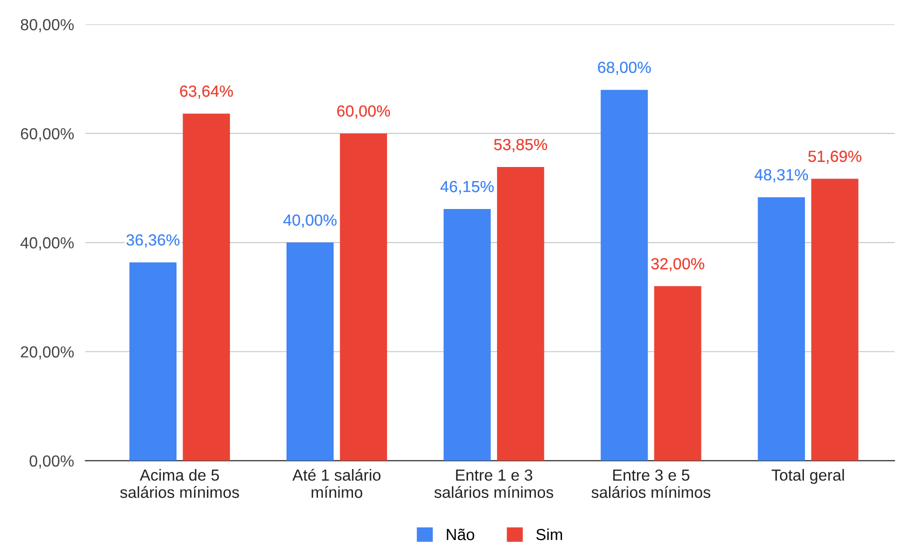 The height and width of the screenshot is (542, 899). Describe the element at coordinates (624, 68) in the screenshot. I see `data-label: 68,00%` at that location.